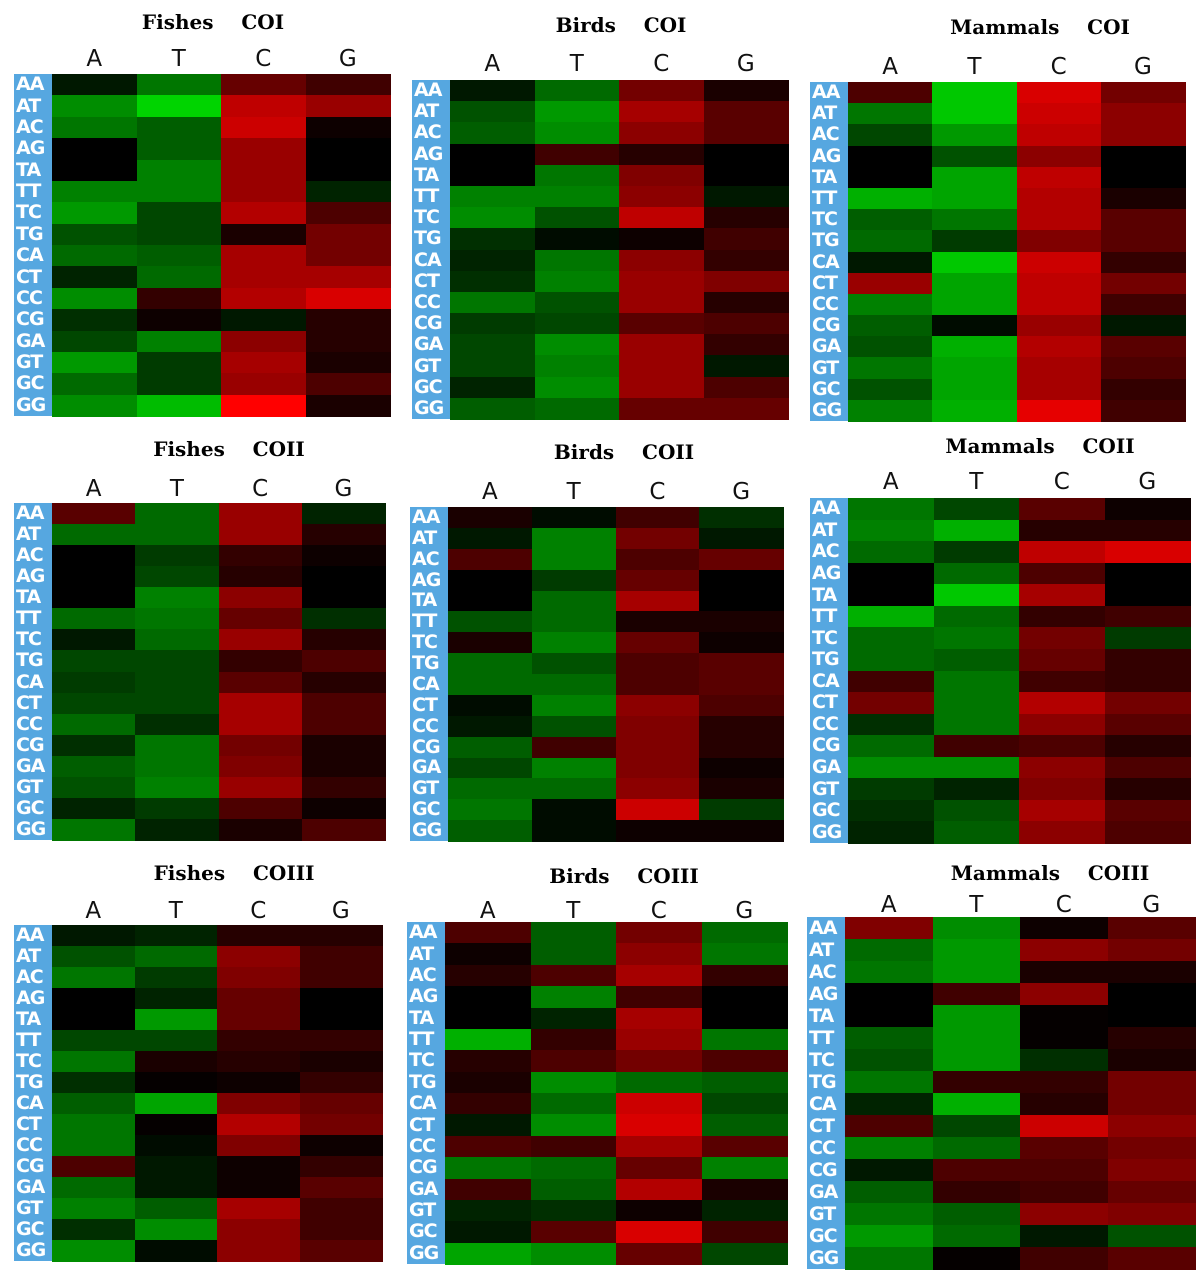 The image size is (1200, 1273). Describe the element at coordinates (826, 388) in the screenshot. I see `row-label: GC` at that location.